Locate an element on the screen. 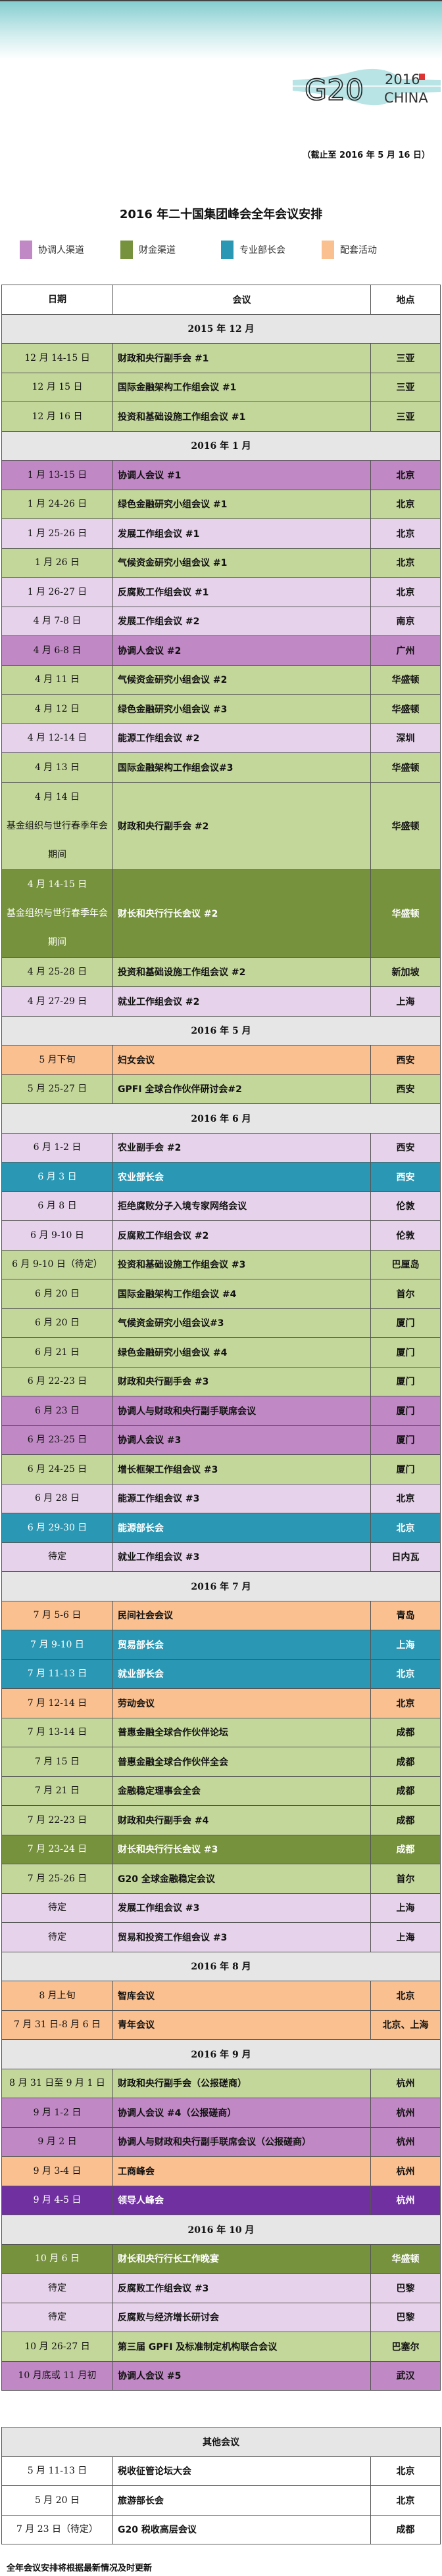 The width and height of the screenshot is (442, 2576). meeting-cell: 投资和基础设施工作组会议 #2 is located at coordinates (242, 972).